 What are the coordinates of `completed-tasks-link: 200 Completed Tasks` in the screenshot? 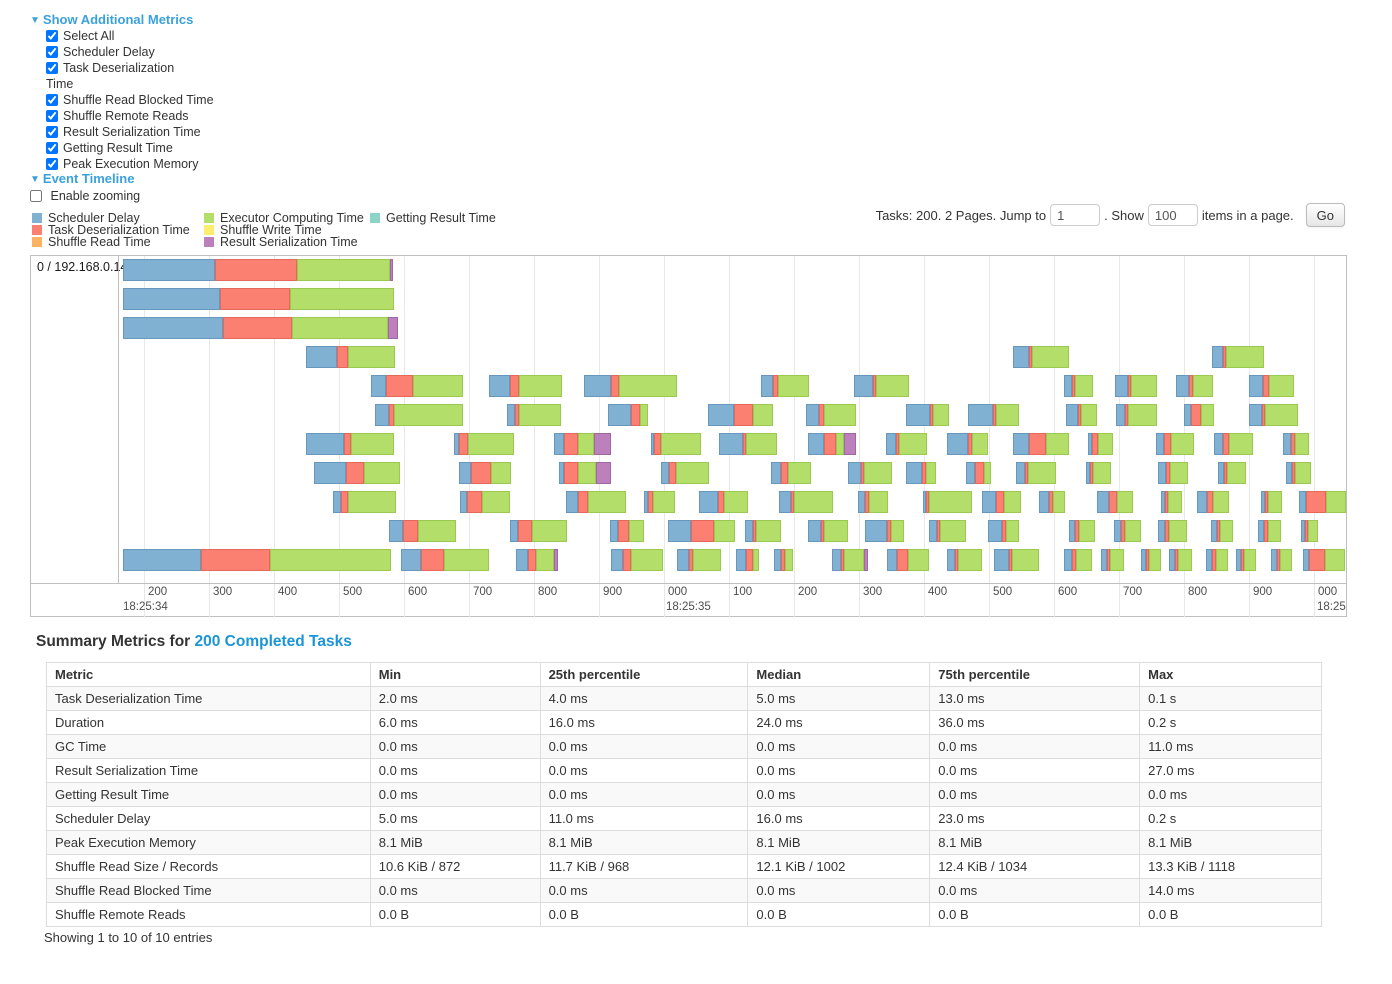 It's located at (273, 641).